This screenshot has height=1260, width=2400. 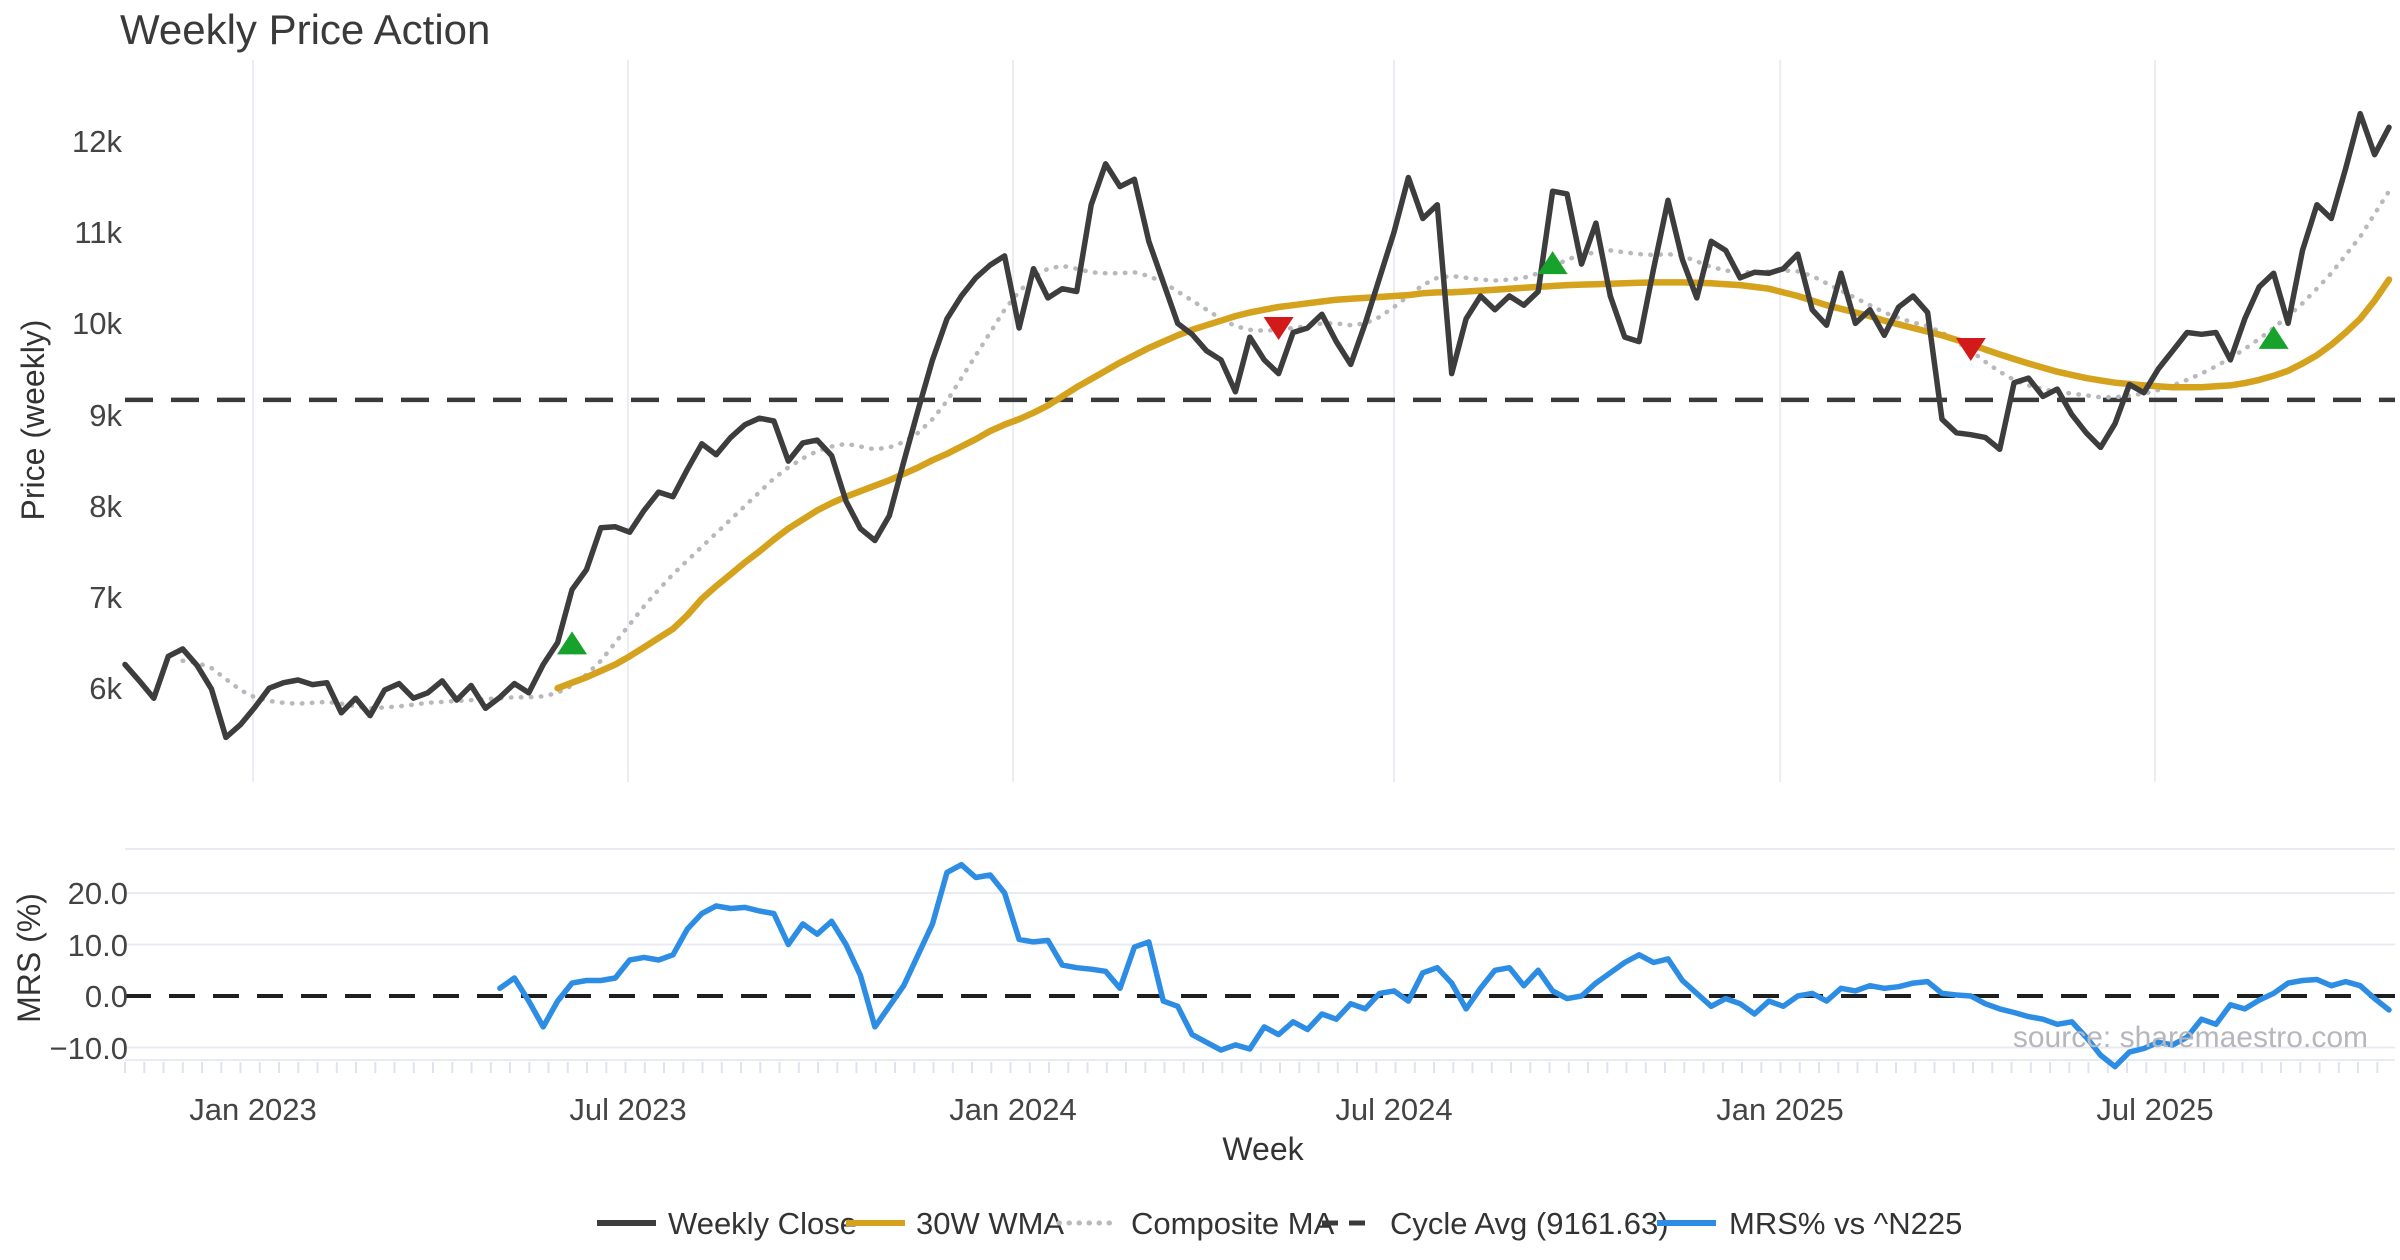 What do you see at coordinates (305, 29) in the screenshot?
I see `chart-title: Weekly Price Action` at bounding box center [305, 29].